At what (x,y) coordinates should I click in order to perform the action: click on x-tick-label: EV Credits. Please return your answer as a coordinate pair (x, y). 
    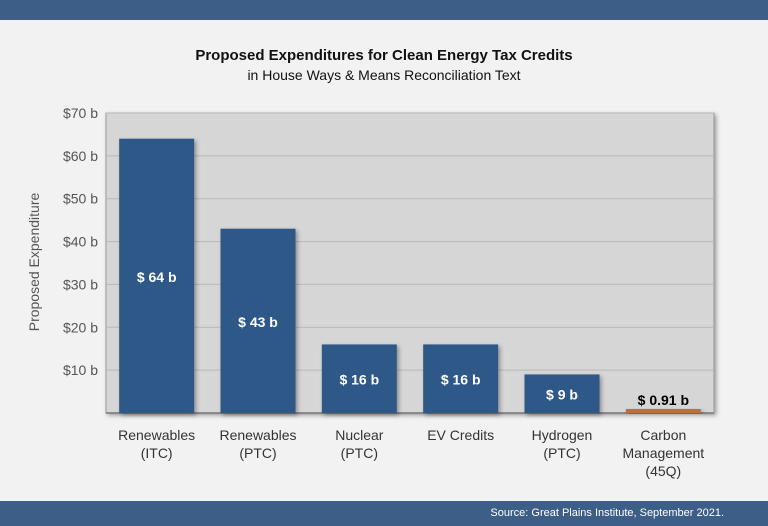
    Looking at the image, I should click on (460, 435).